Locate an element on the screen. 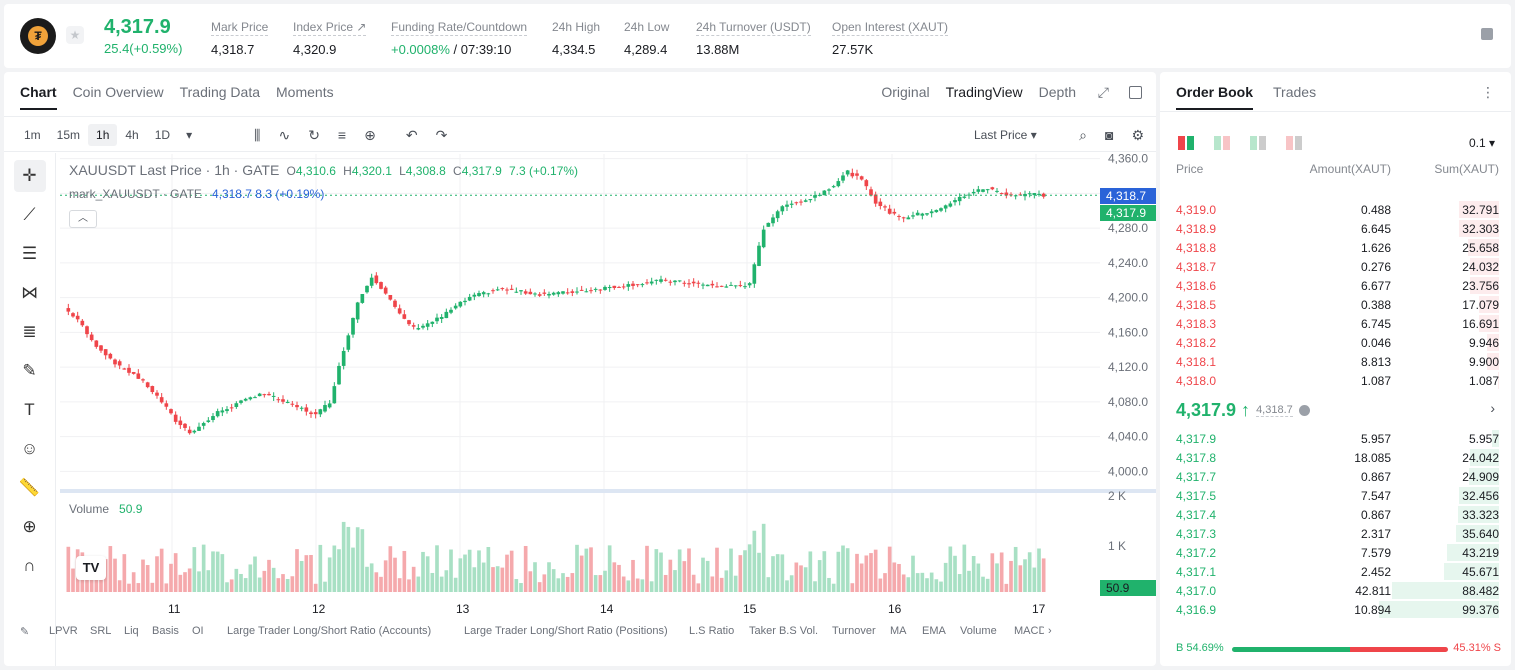 The image size is (1515, 670). timeframe-15m: 15m is located at coordinates (68, 135).